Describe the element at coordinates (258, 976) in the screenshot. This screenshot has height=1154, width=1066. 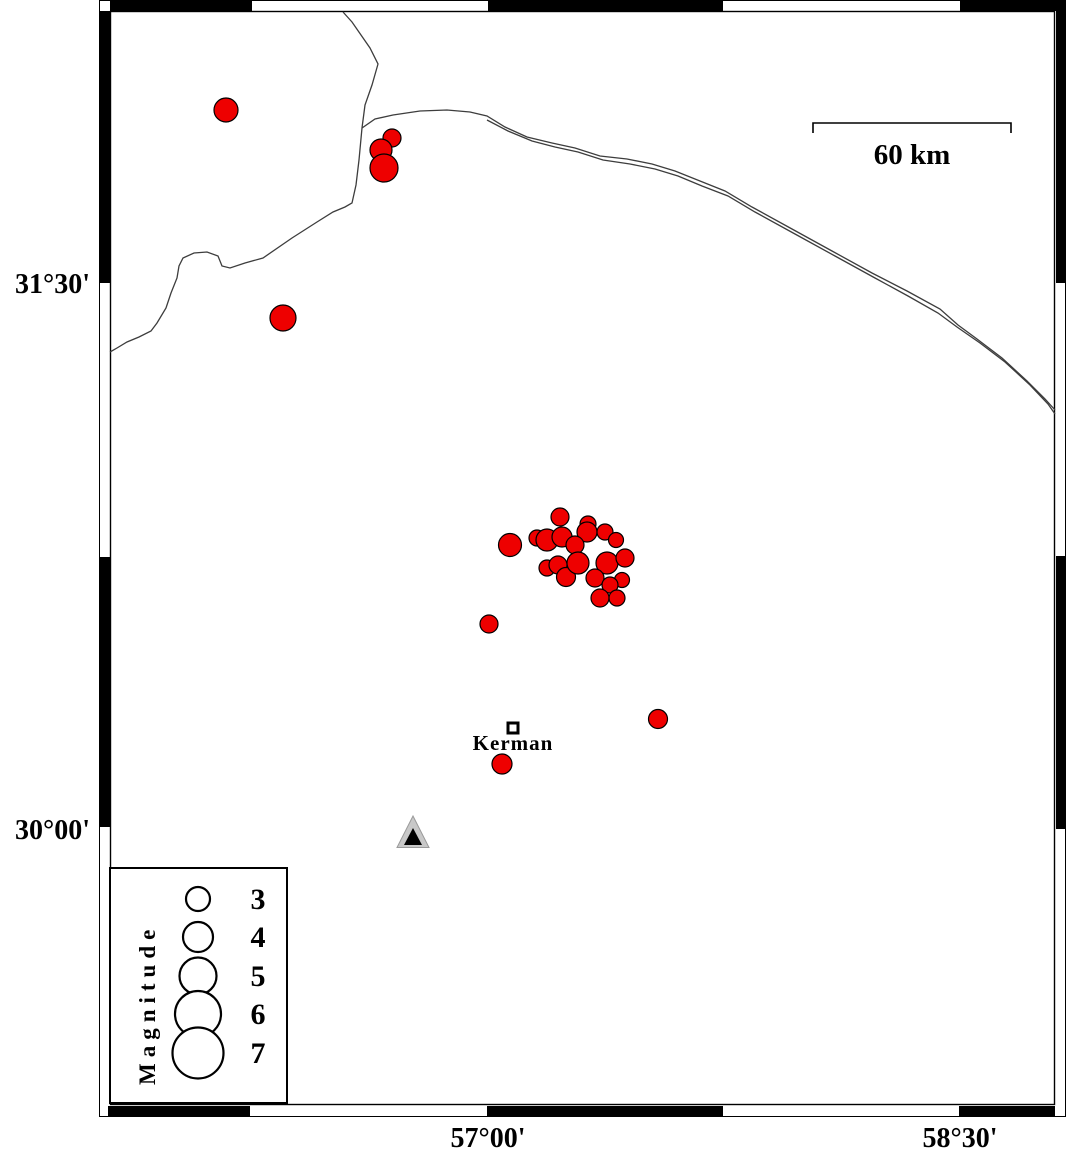
I see `legend-magnitude-label: 5` at that location.